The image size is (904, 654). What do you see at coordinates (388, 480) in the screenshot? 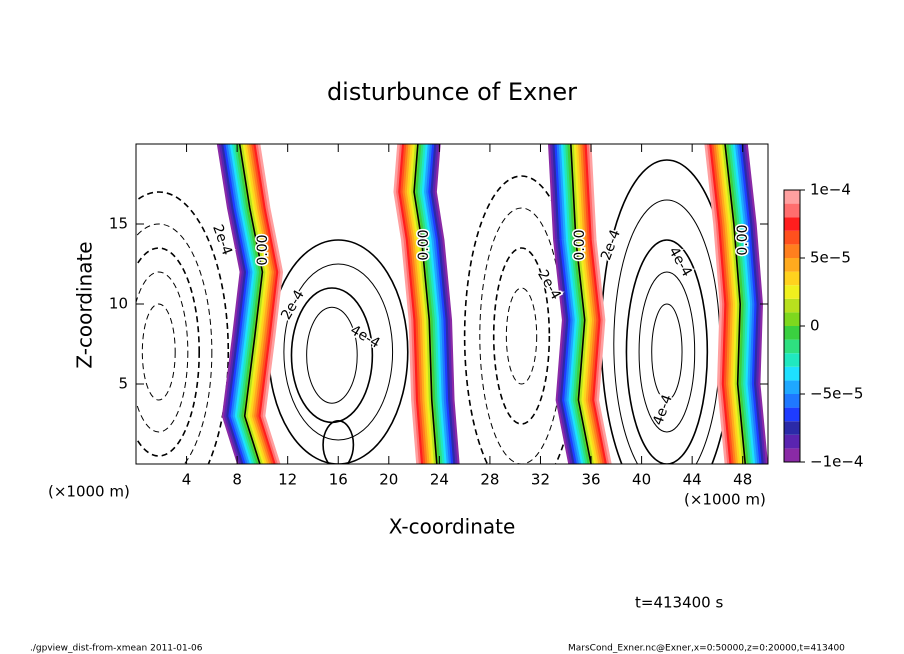
I see `x-tick-label: 20` at bounding box center [388, 480].